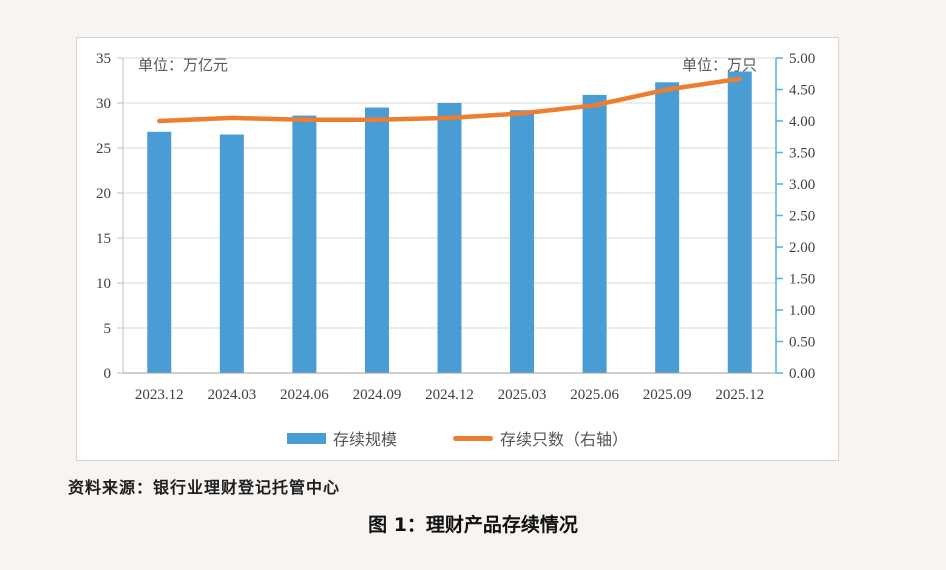  Describe the element at coordinates (802, 280) in the screenshot. I see `right-axis-tick-label: 1.50` at that location.